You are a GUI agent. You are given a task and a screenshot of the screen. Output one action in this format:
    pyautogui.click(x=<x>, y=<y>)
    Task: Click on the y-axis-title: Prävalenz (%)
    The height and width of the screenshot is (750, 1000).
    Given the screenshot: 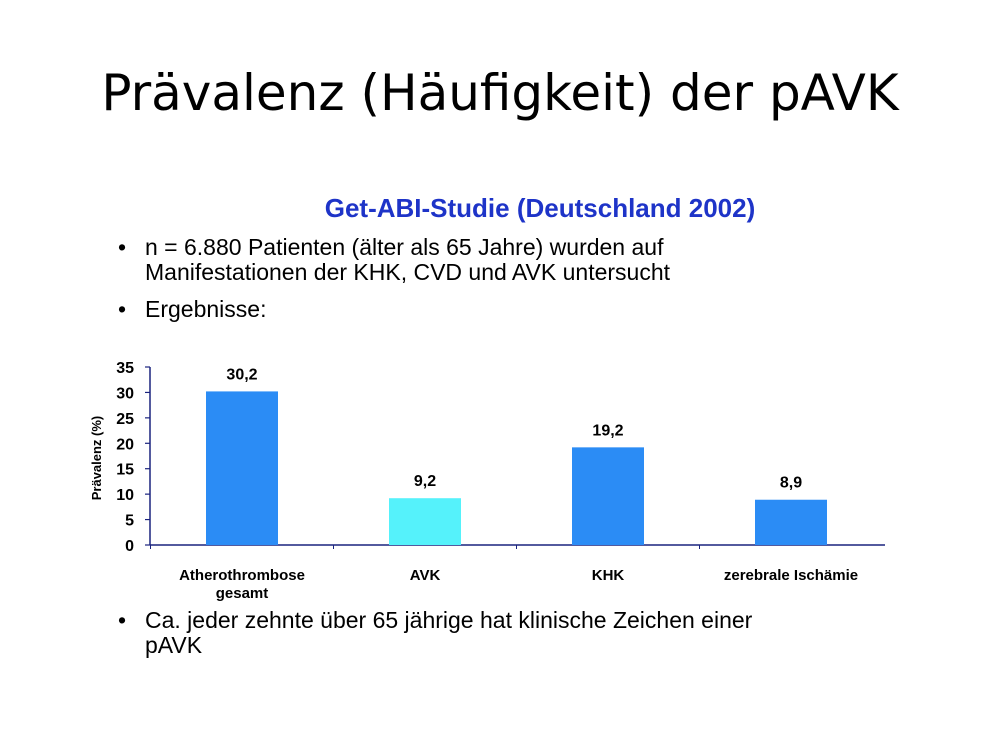 What is the action you would take?
    pyautogui.click(x=96, y=458)
    